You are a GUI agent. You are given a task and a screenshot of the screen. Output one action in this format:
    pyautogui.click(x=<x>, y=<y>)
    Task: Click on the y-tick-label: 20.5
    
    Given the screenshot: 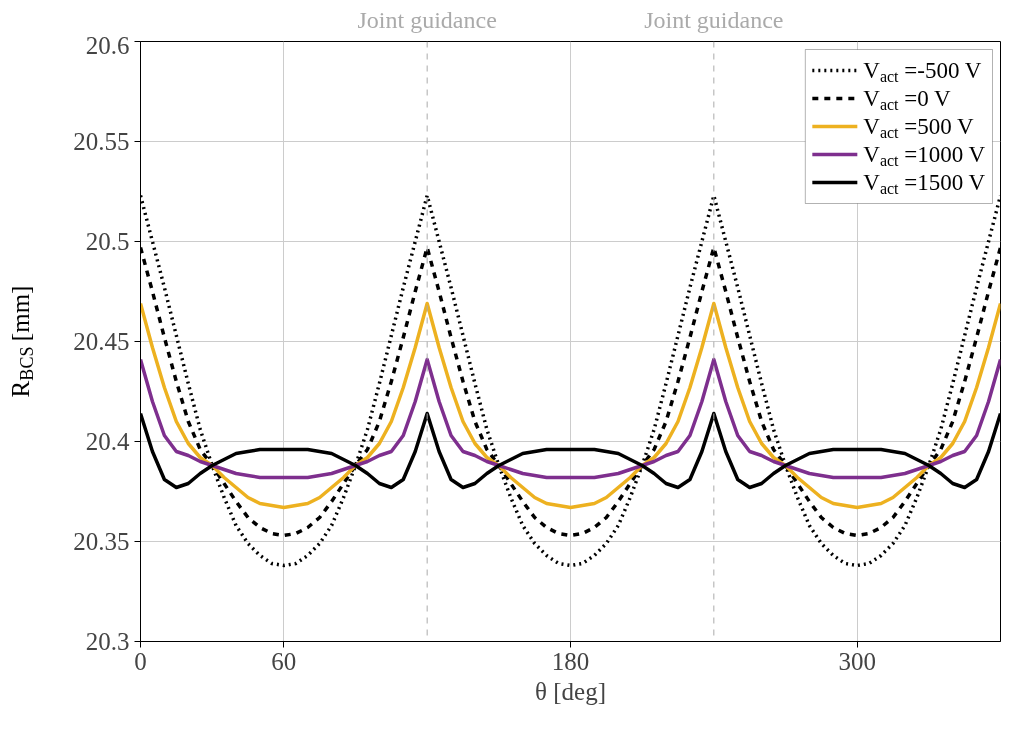 What is the action you would take?
    pyautogui.click(x=107, y=241)
    